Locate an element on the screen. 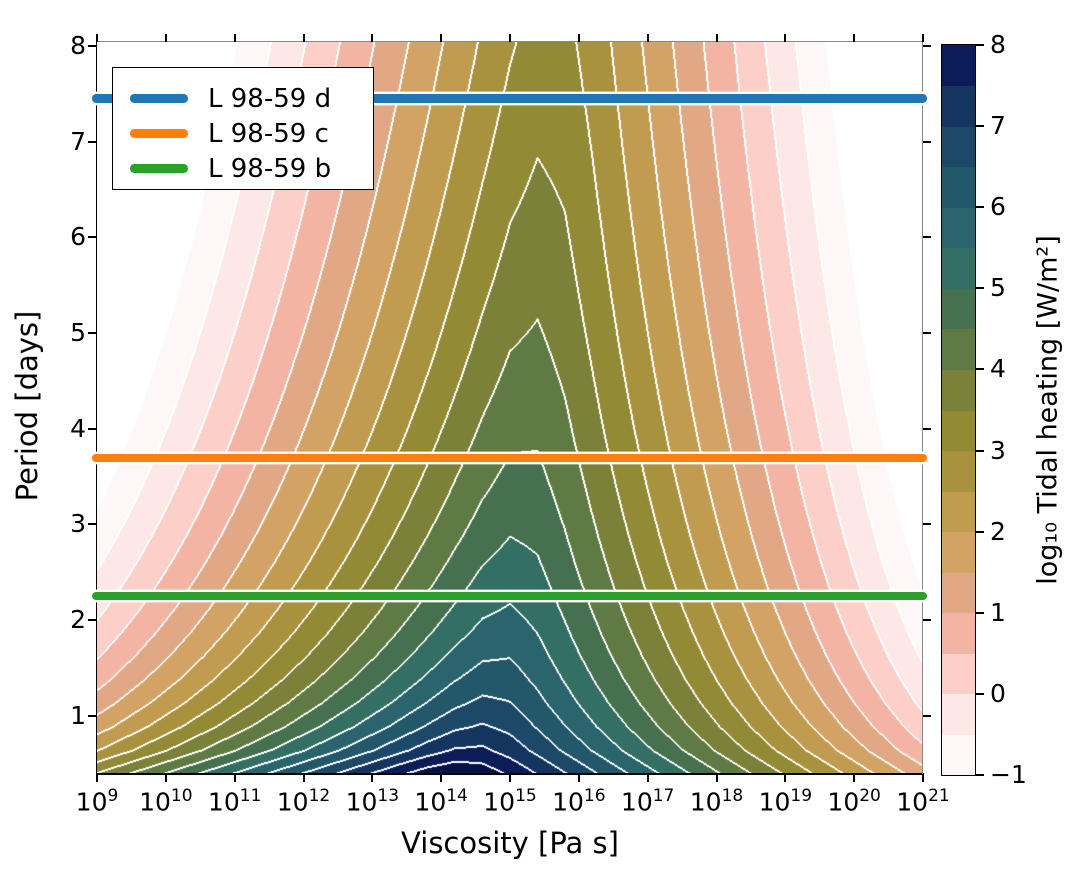 The width and height of the screenshot is (1078, 878). x-tick-exponent: 14 is located at coordinates (457, 796).